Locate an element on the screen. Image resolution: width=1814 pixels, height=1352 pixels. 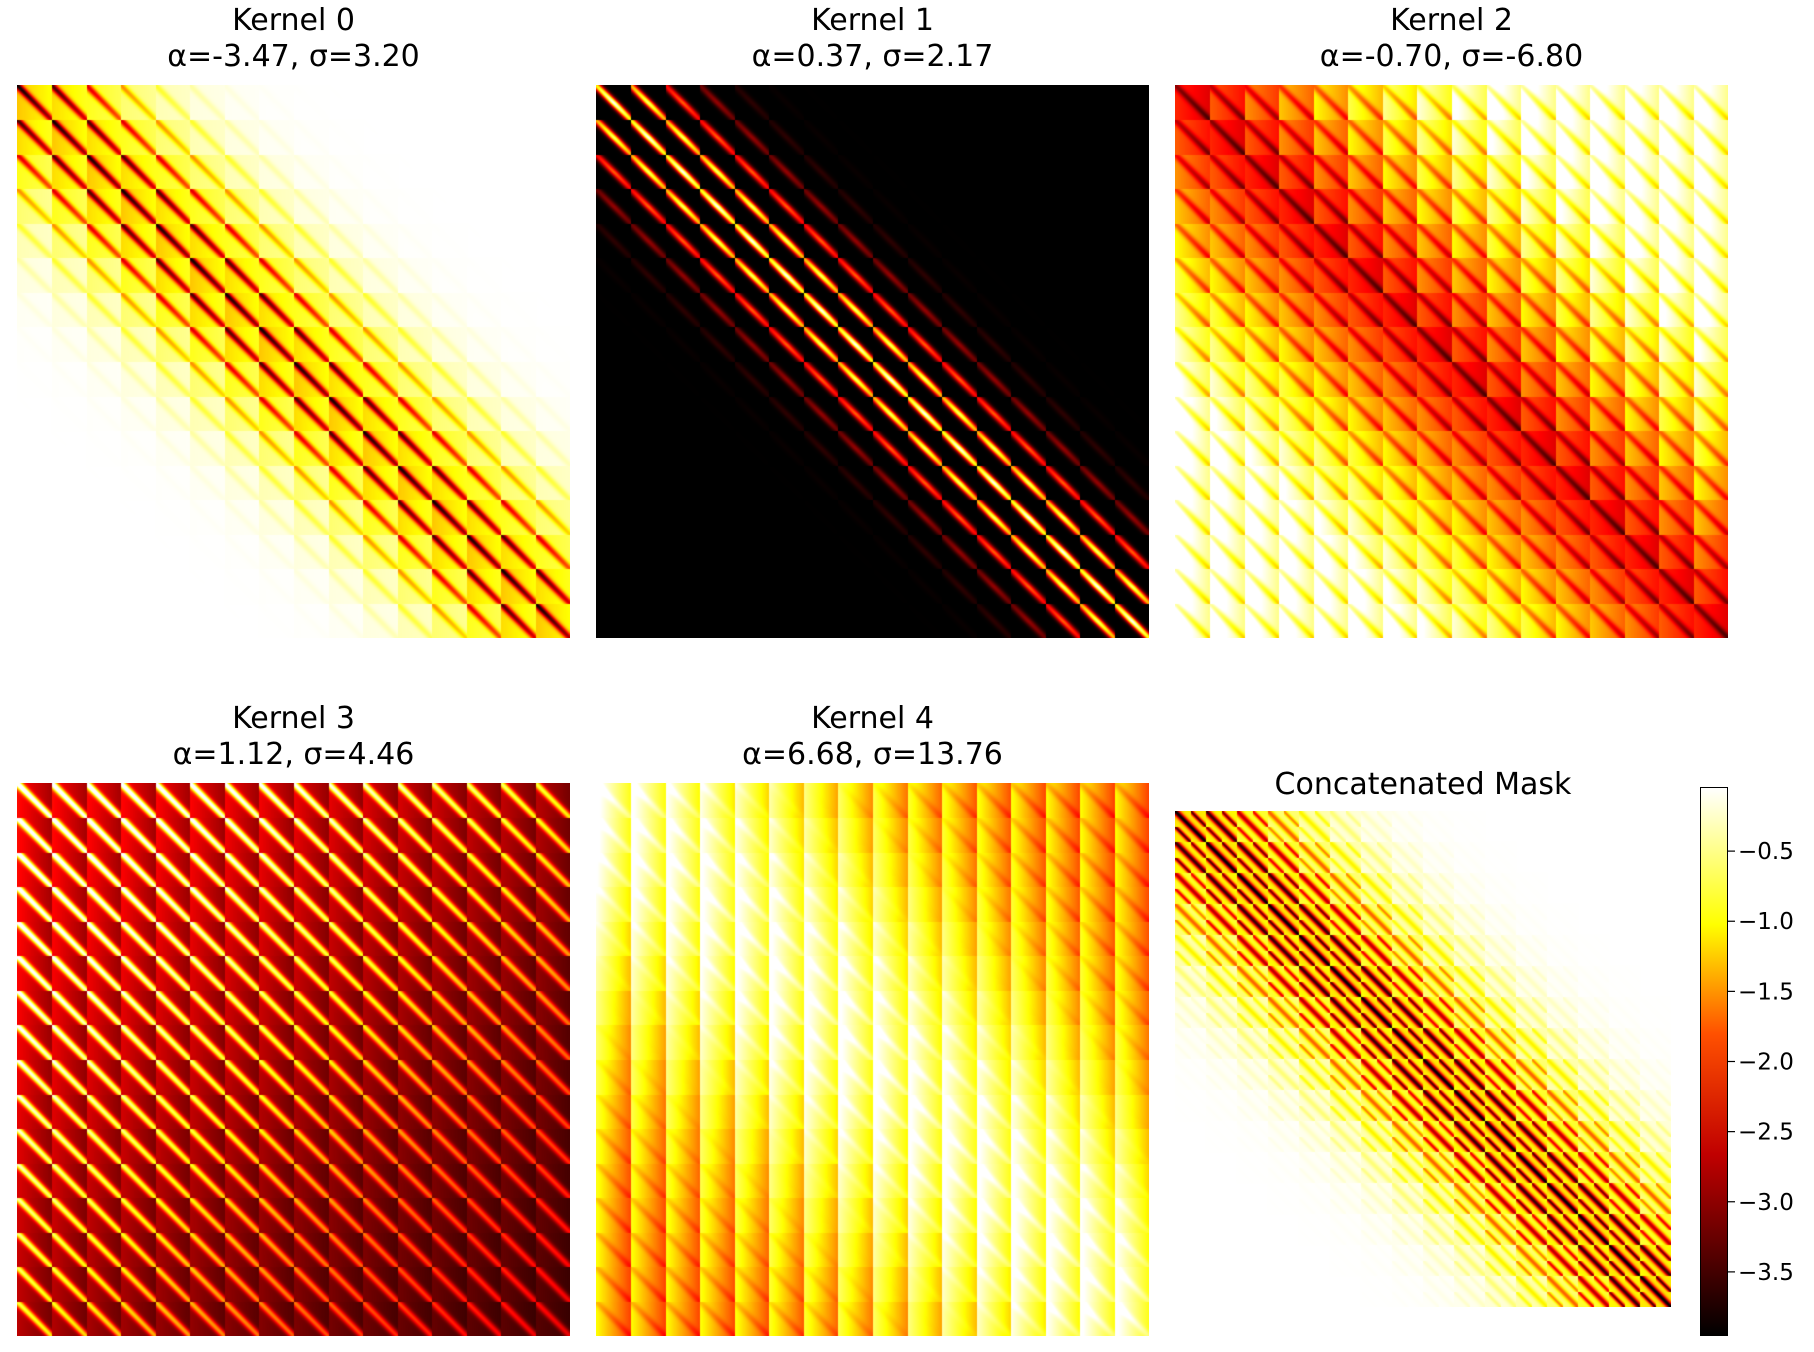
kernel-3-heatmap is located at coordinates (293, 1059).